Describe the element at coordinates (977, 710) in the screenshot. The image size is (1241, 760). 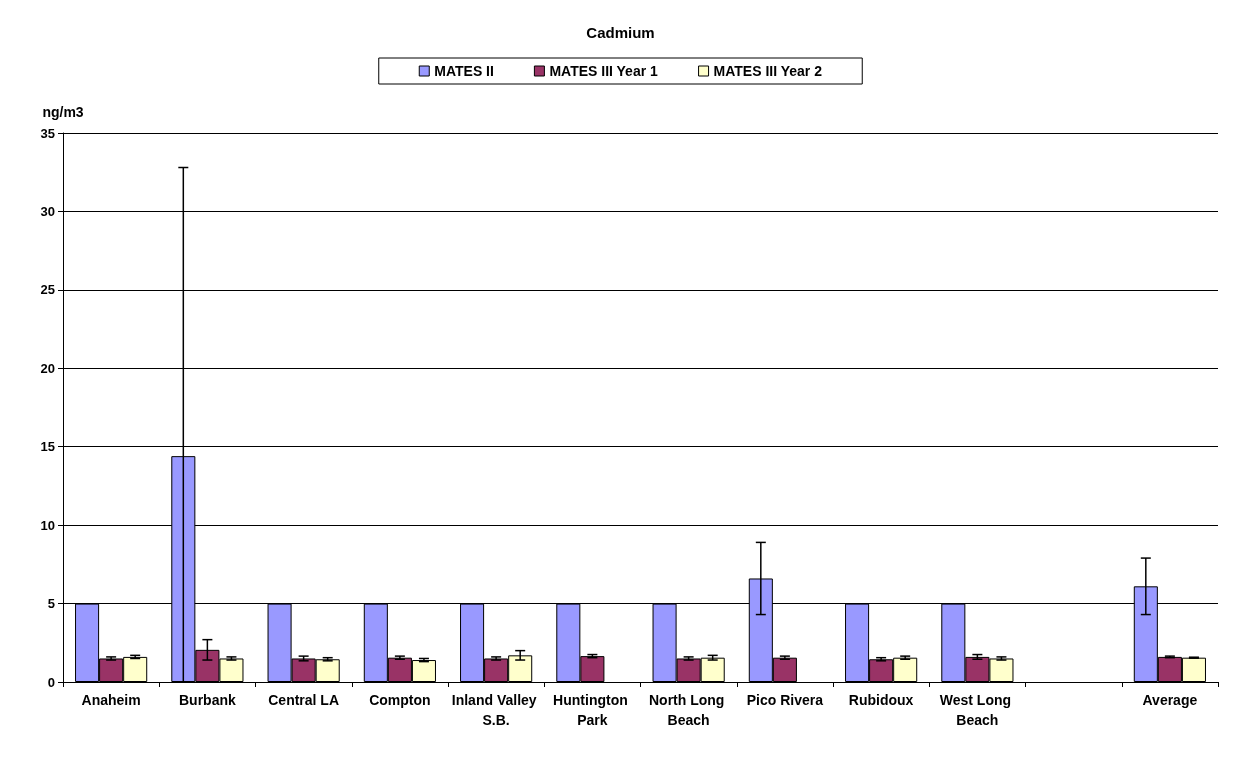
I see `x-tick-label: West Long Beach` at that location.